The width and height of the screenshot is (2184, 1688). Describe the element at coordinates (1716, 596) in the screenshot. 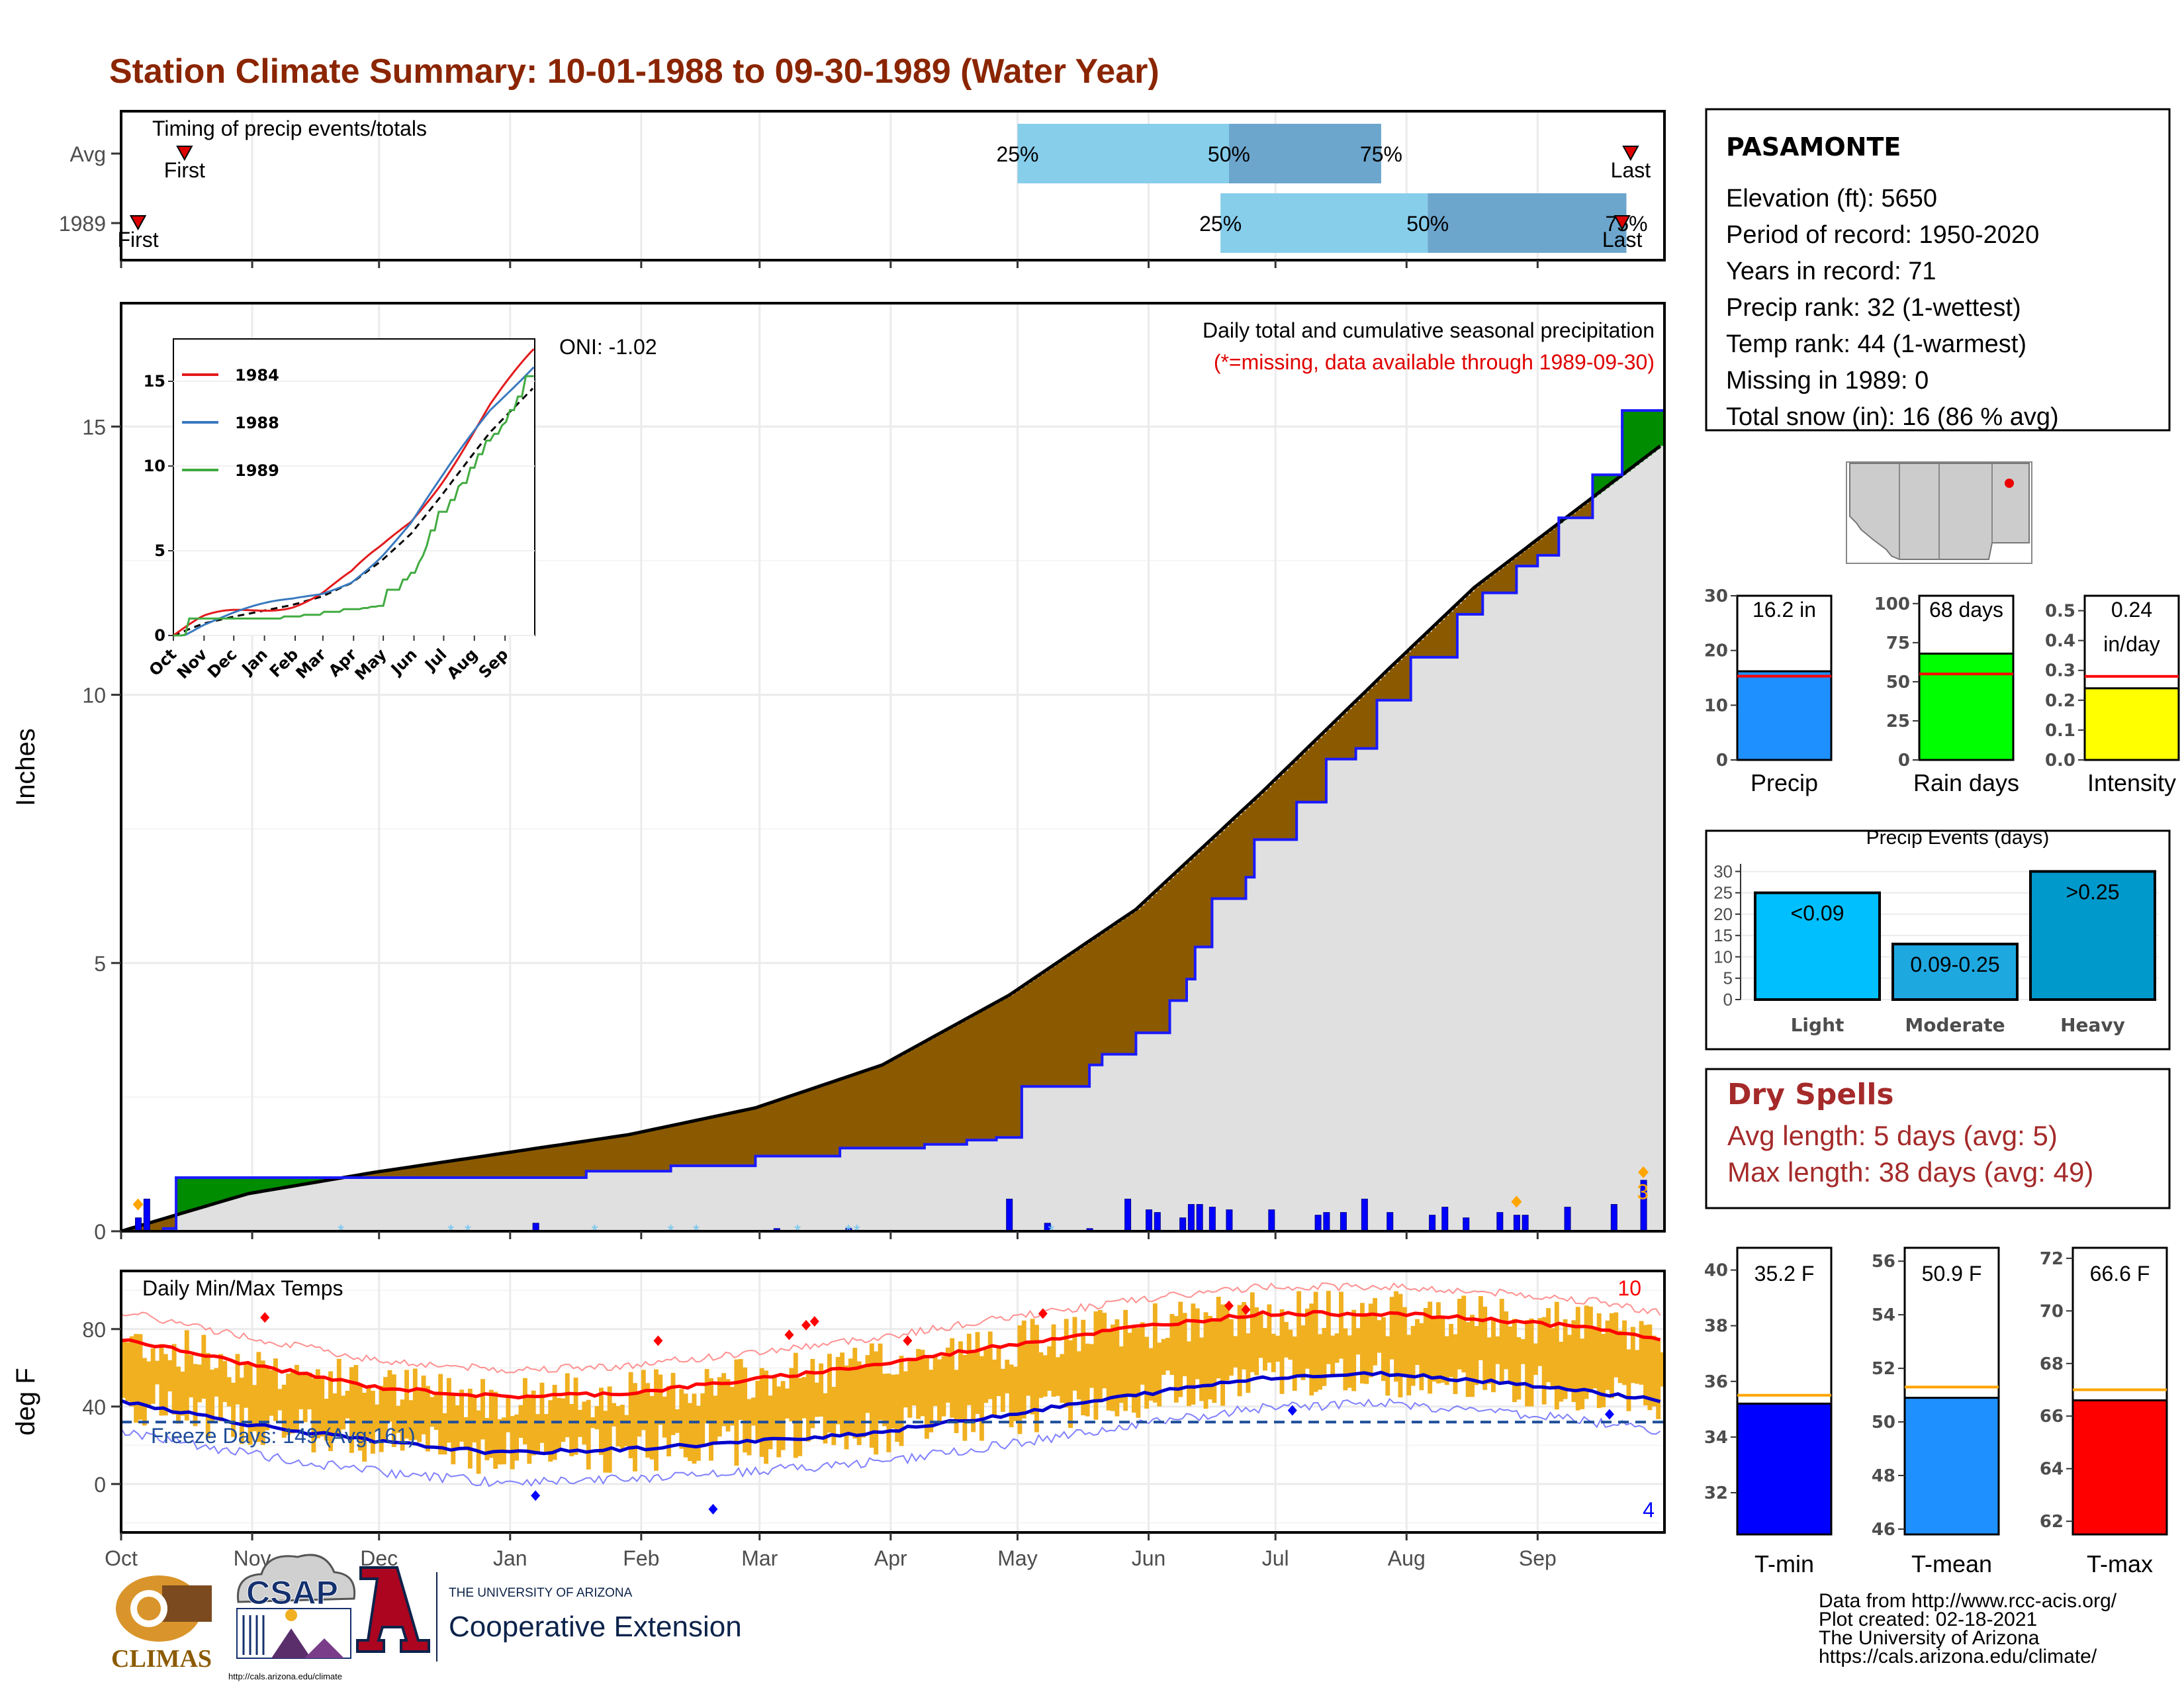

I see `summary-tick-label: 30` at that location.